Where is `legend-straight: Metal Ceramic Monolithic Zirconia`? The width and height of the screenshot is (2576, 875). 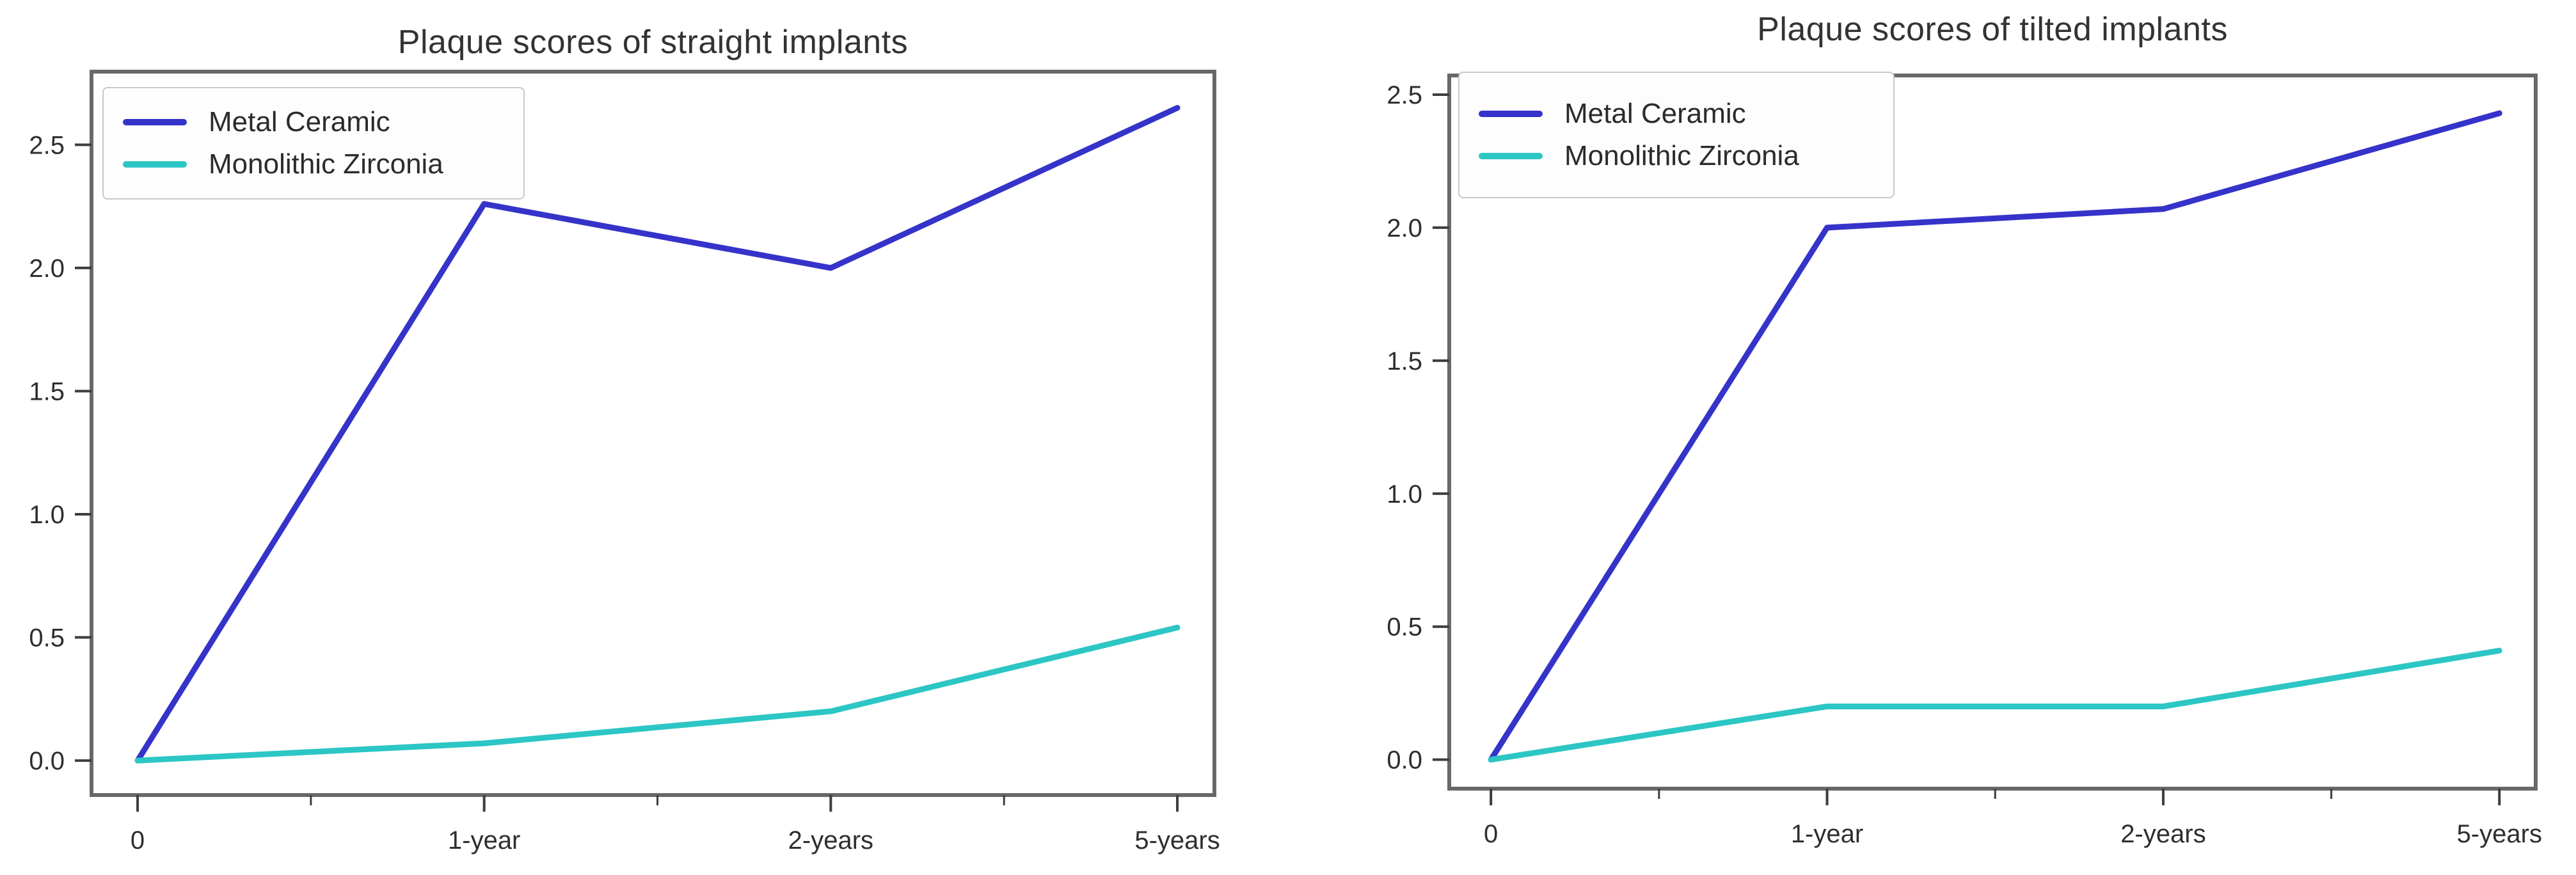 legend-straight: Metal Ceramic Monolithic Zirconia is located at coordinates (314, 143).